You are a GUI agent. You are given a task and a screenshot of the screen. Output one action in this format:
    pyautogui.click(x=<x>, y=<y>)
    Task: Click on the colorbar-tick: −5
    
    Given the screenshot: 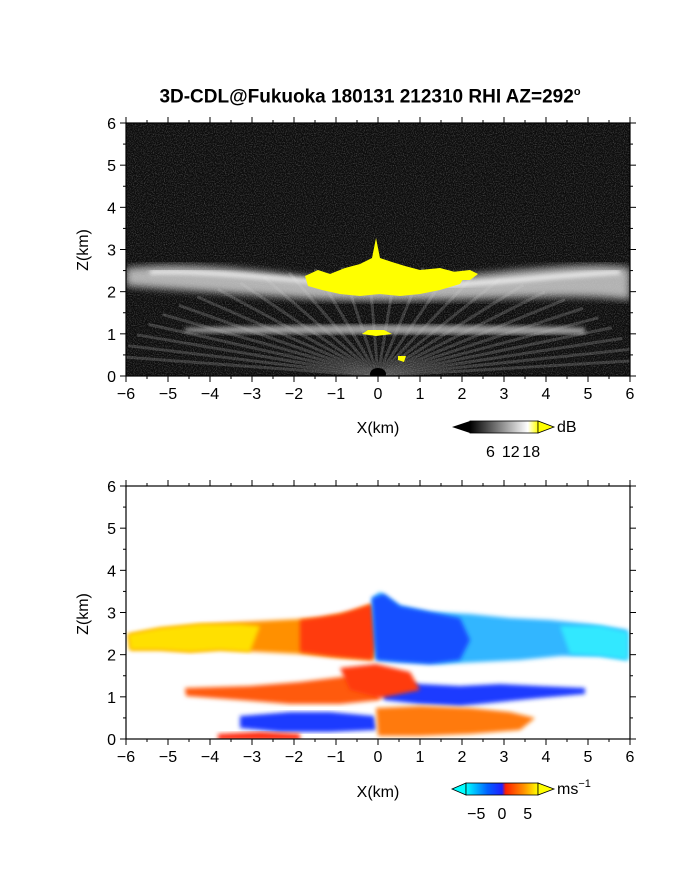 What is the action you would take?
    pyautogui.click(x=476, y=814)
    